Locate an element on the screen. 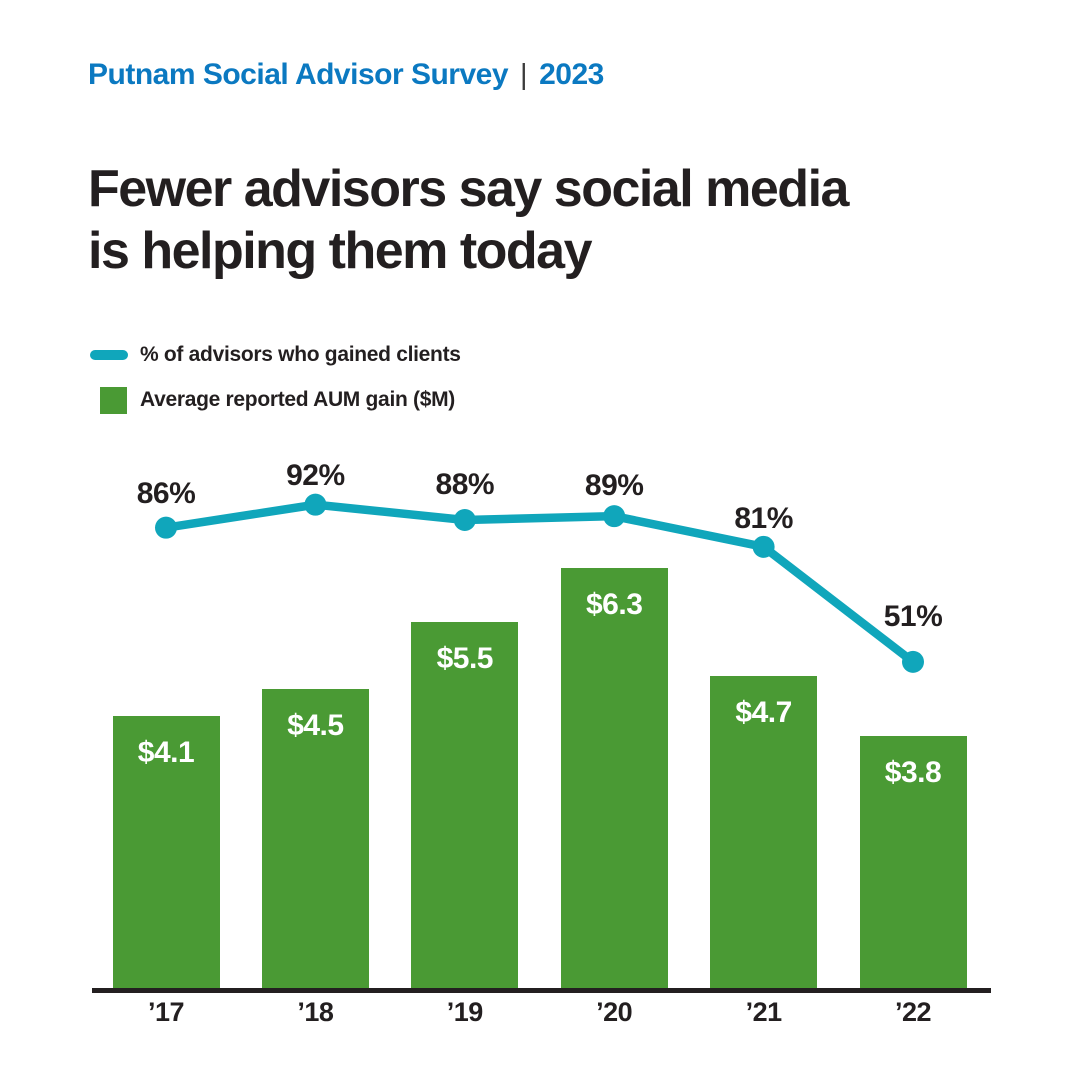 The image size is (1080, 1080). data-point-’22 is located at coordinates (913, 661).